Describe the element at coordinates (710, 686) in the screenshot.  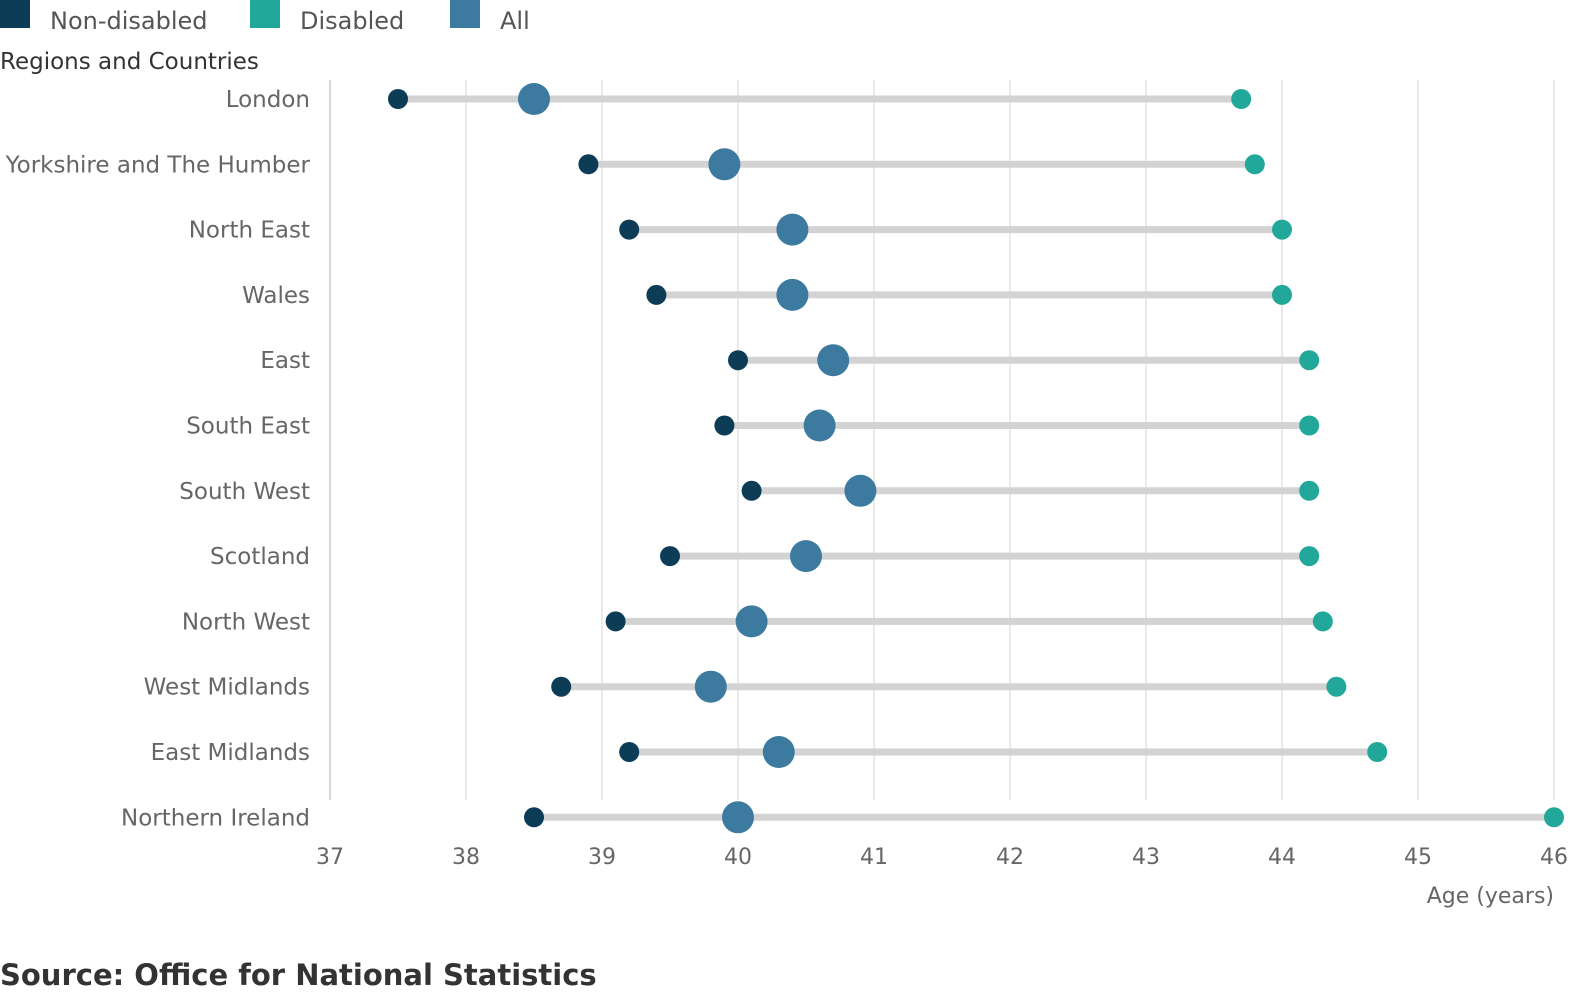
I see `point-all-west-midlands` at that location.